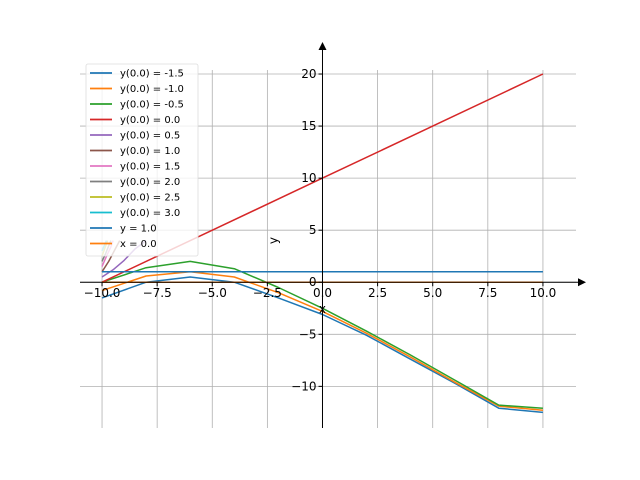  Describe the element at coordinates (150, 182) in the screenshot. I see `legend-label: y(0.0) = 2.0` at that location.